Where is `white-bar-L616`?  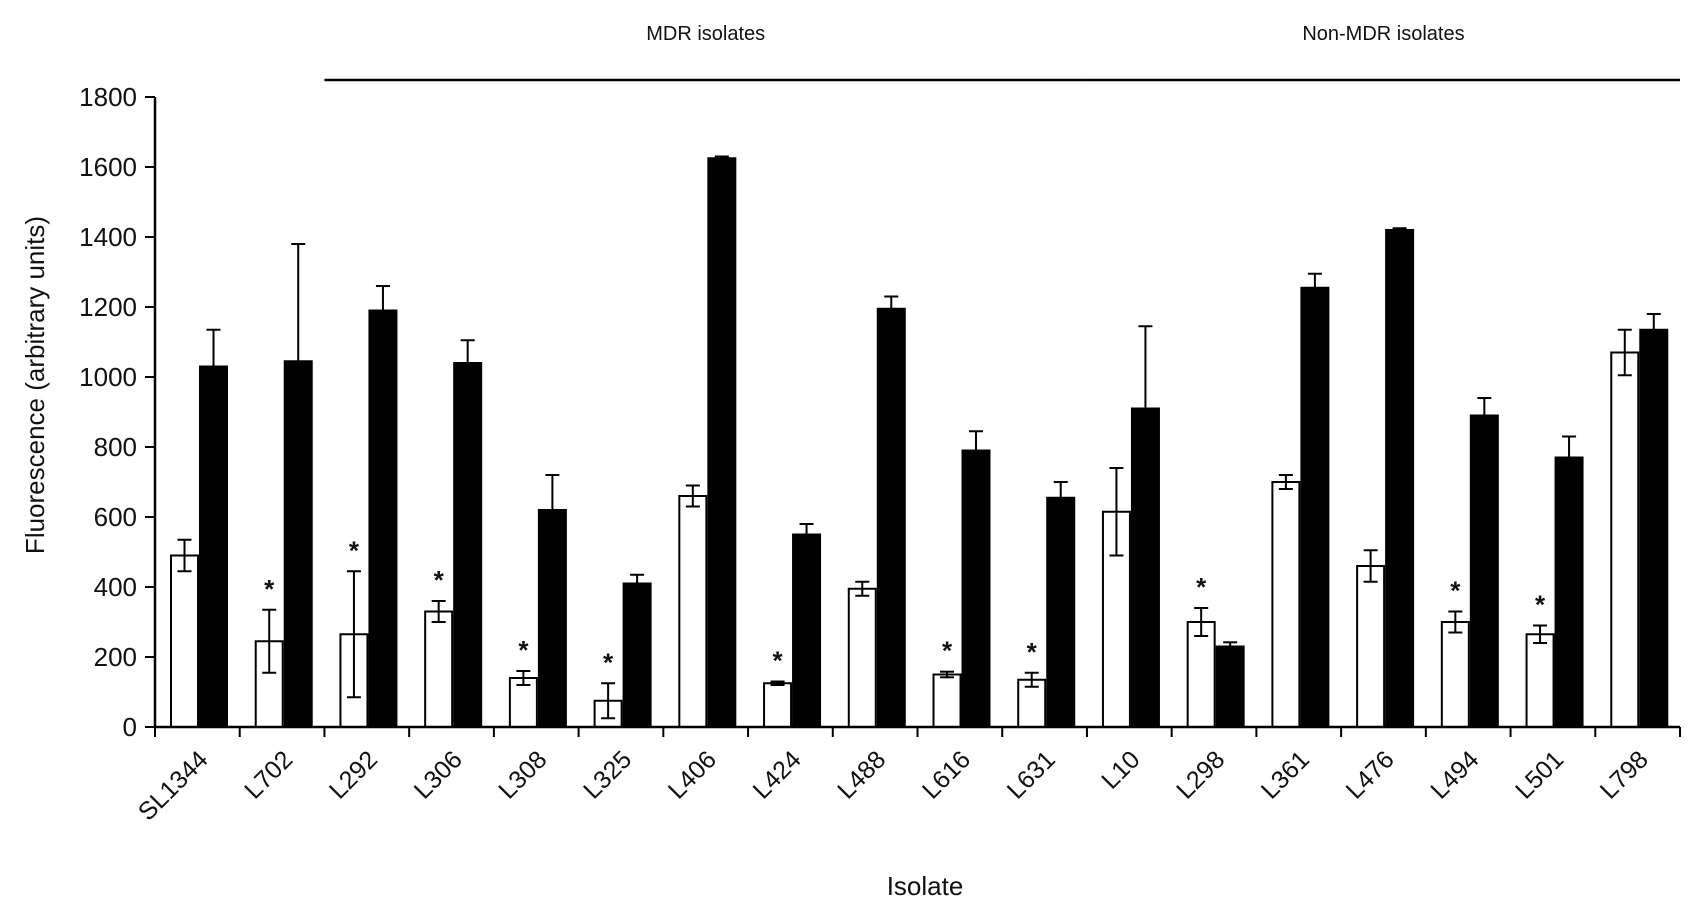 white-bar-L616 is located at coordinates (947, 700).